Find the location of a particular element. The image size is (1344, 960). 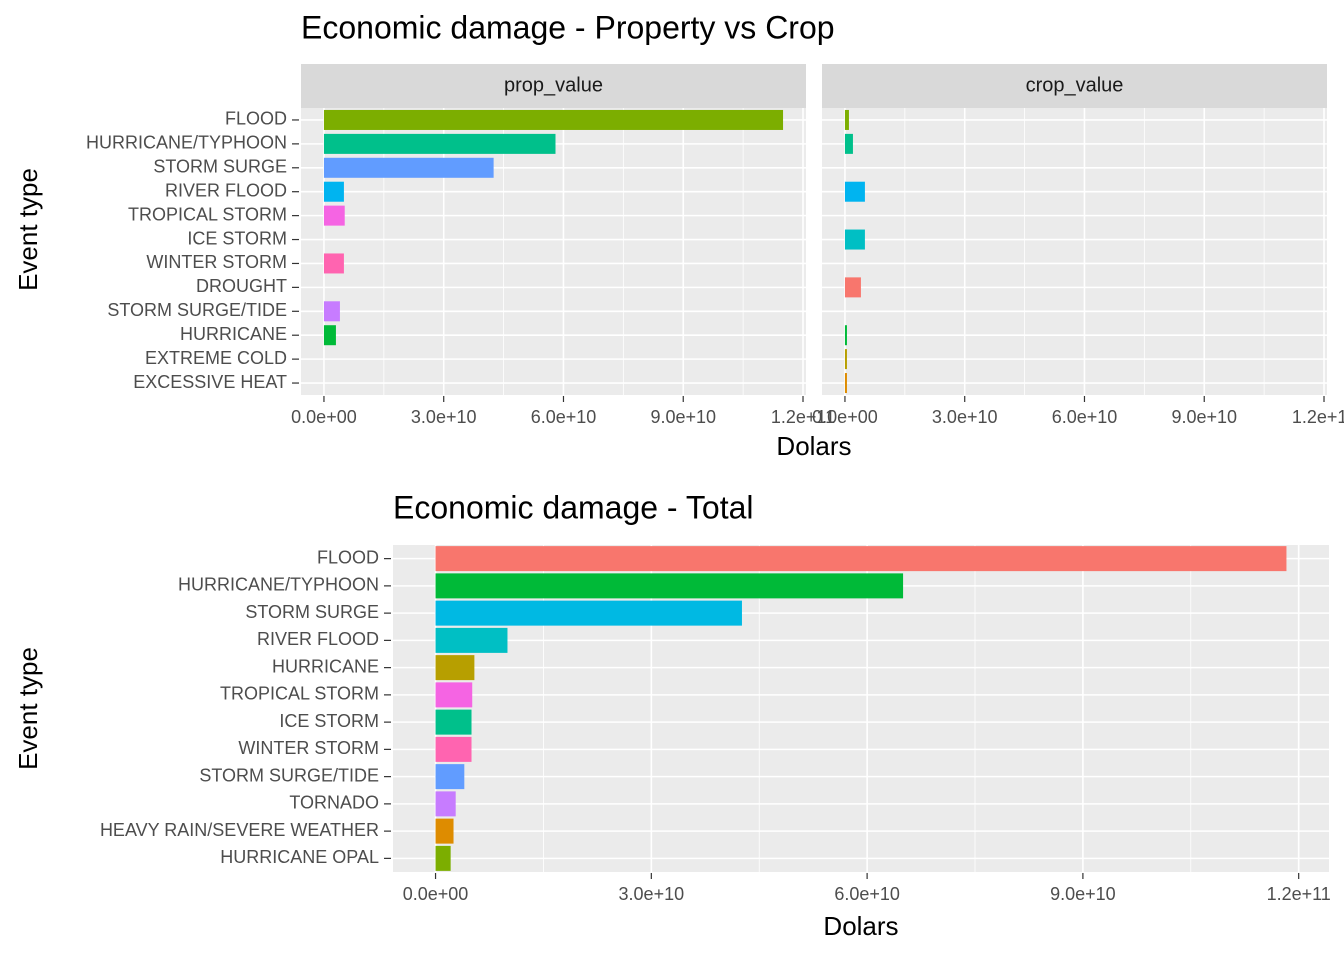

chart-title: Economic damage - Property vs Crop is located at coordinates (568, 27).